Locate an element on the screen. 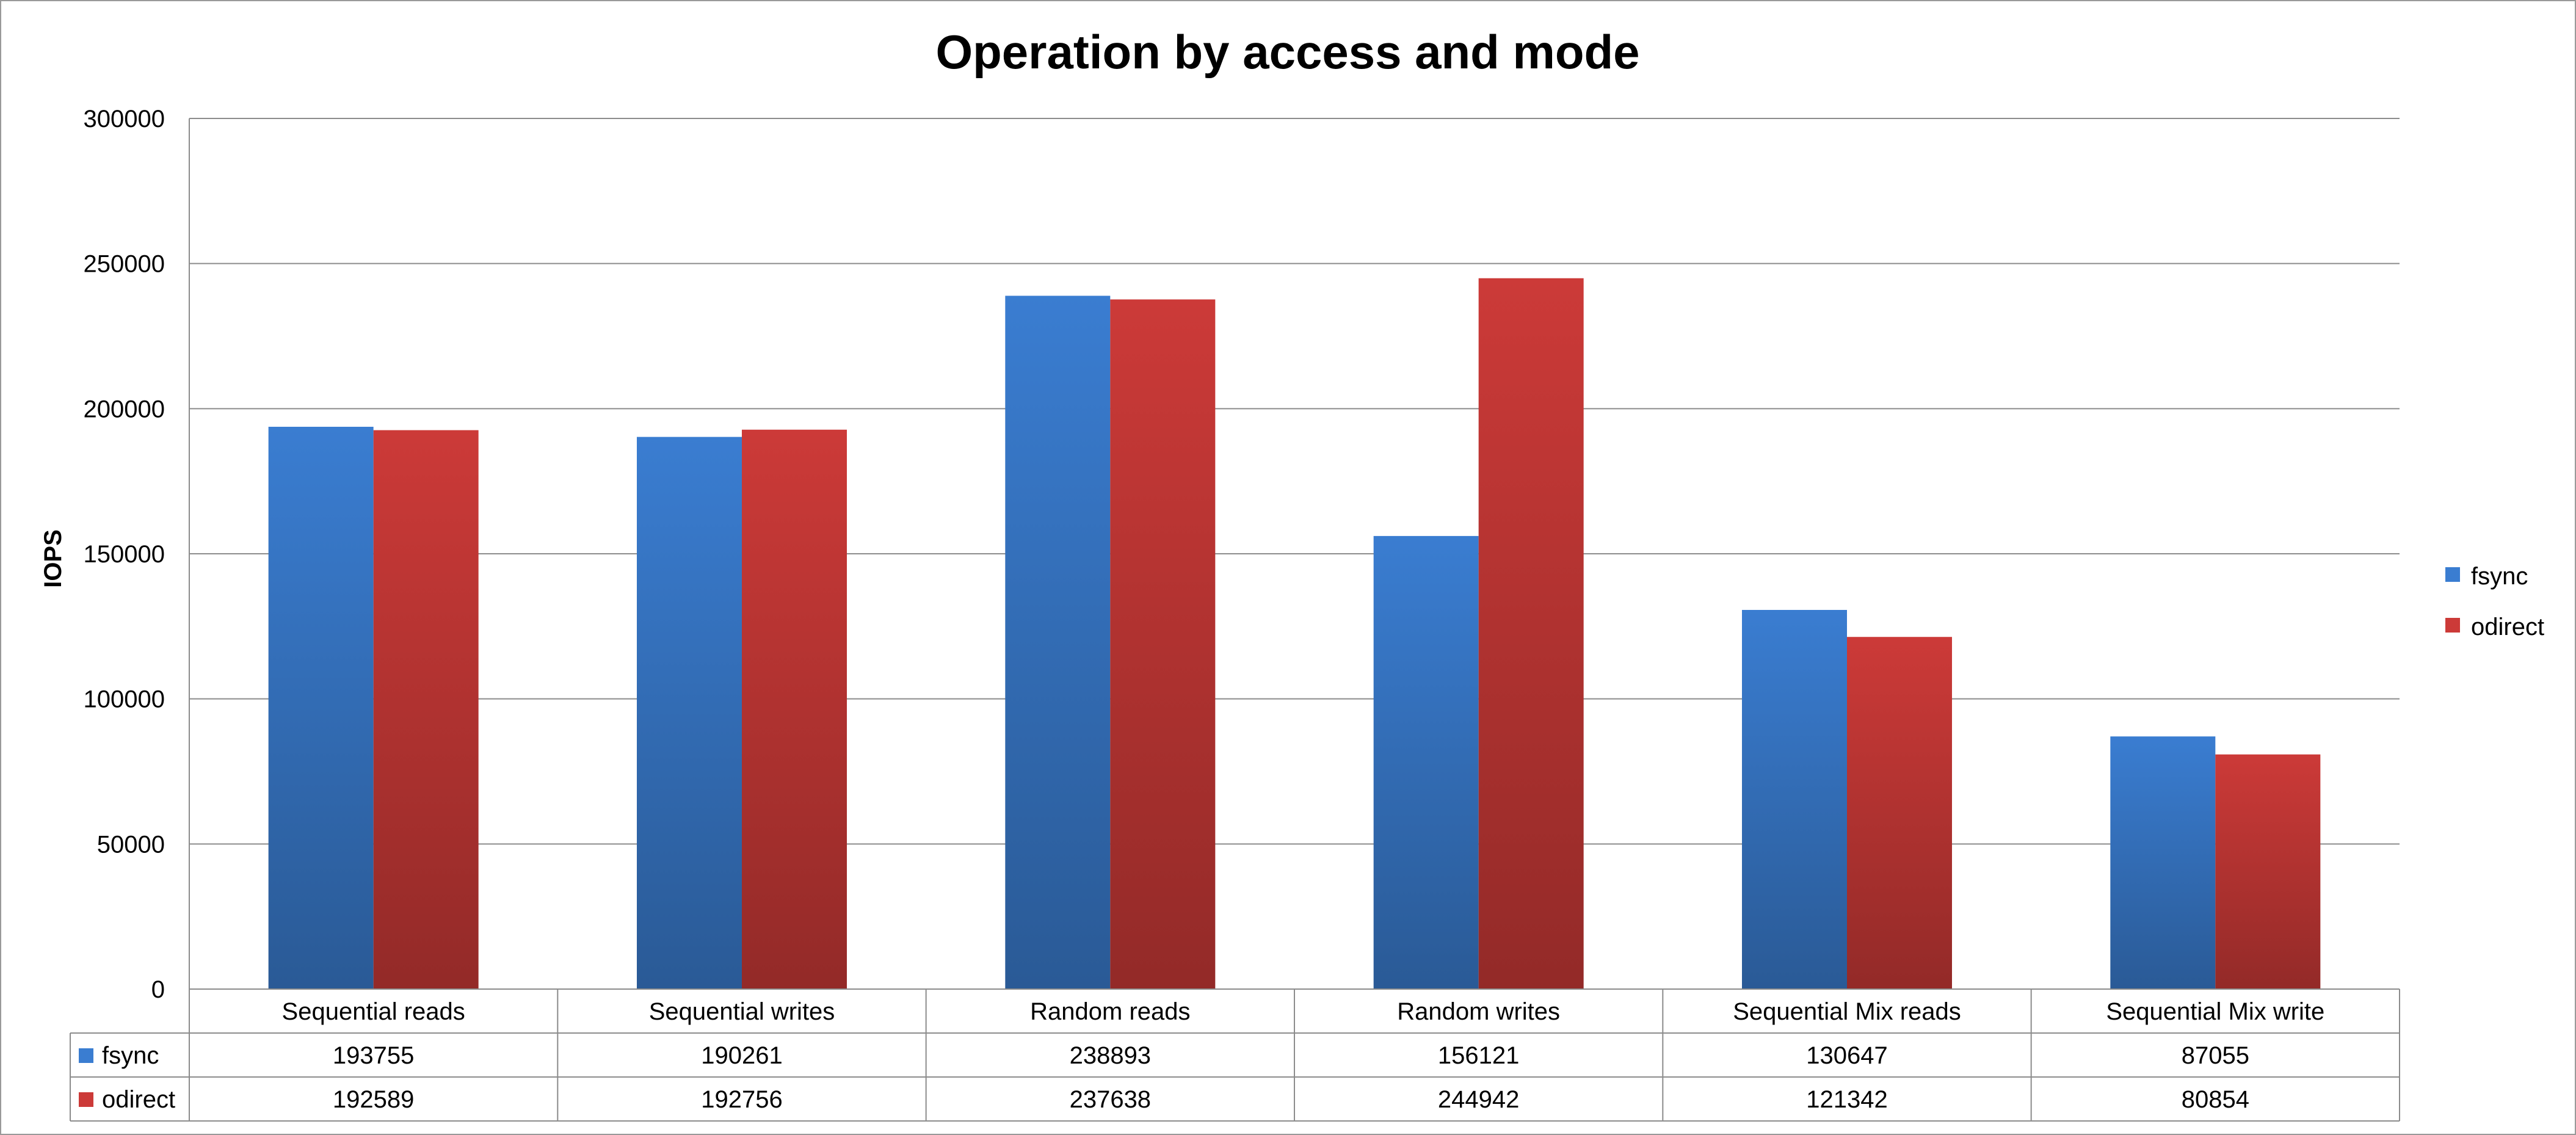 This screenshot has height=1135, width=2576. category-label: Random writes is located at coordinates (1478, 1011).